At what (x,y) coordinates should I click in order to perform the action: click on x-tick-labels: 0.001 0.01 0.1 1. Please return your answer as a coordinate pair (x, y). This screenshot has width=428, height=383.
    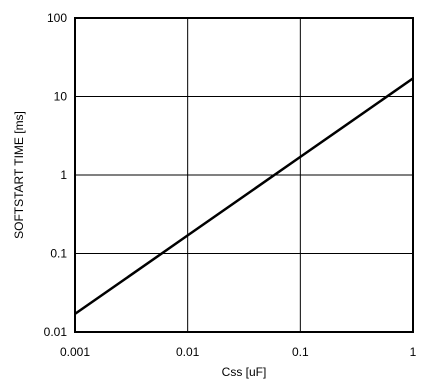
    Looking at the image, I should click on (238, 352).